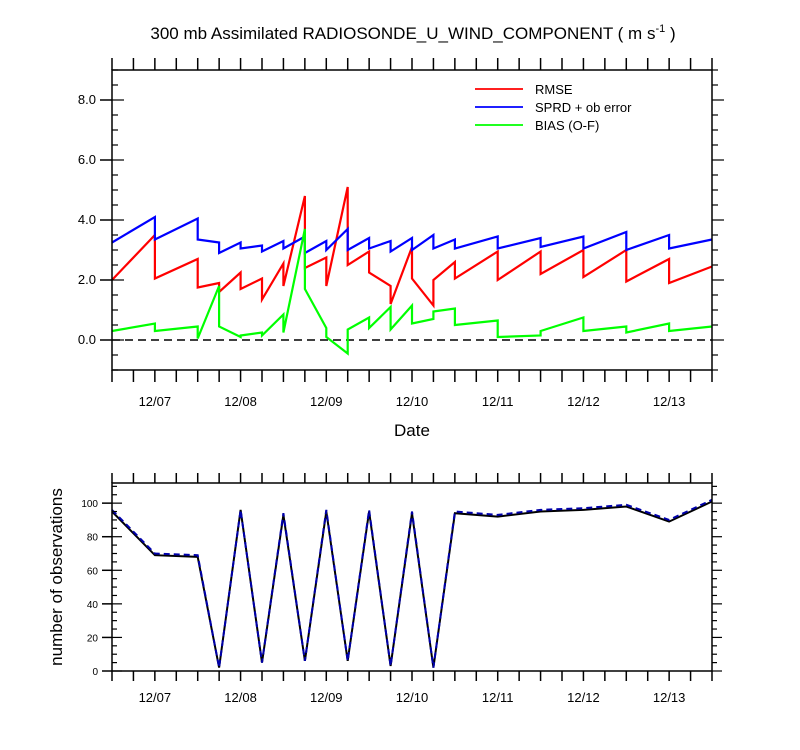 The height and width of the screenshot is (750, 800). What do you see at coordinates (670, 33) in the screenshot?
I see `chart-title-end: )` at bounding box center [670, 33].